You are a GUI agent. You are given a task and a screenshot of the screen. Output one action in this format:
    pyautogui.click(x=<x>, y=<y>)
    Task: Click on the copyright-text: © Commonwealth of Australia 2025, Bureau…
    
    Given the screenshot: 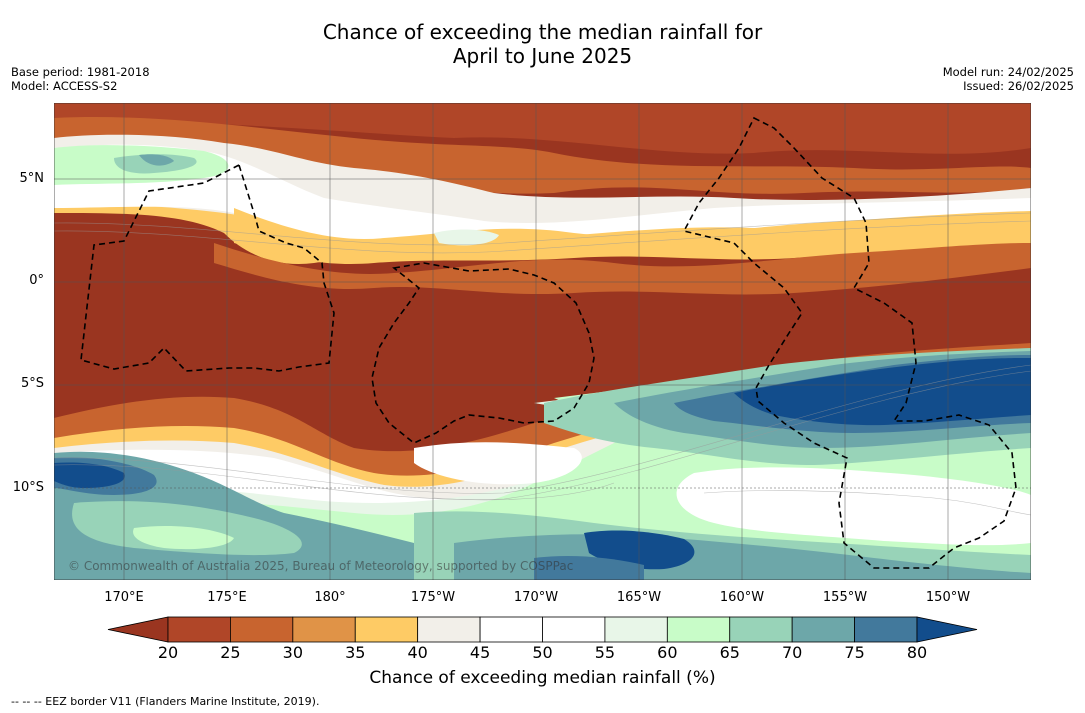 What is the action you would take?
    pyautogui.click(x=320, y=566)
    